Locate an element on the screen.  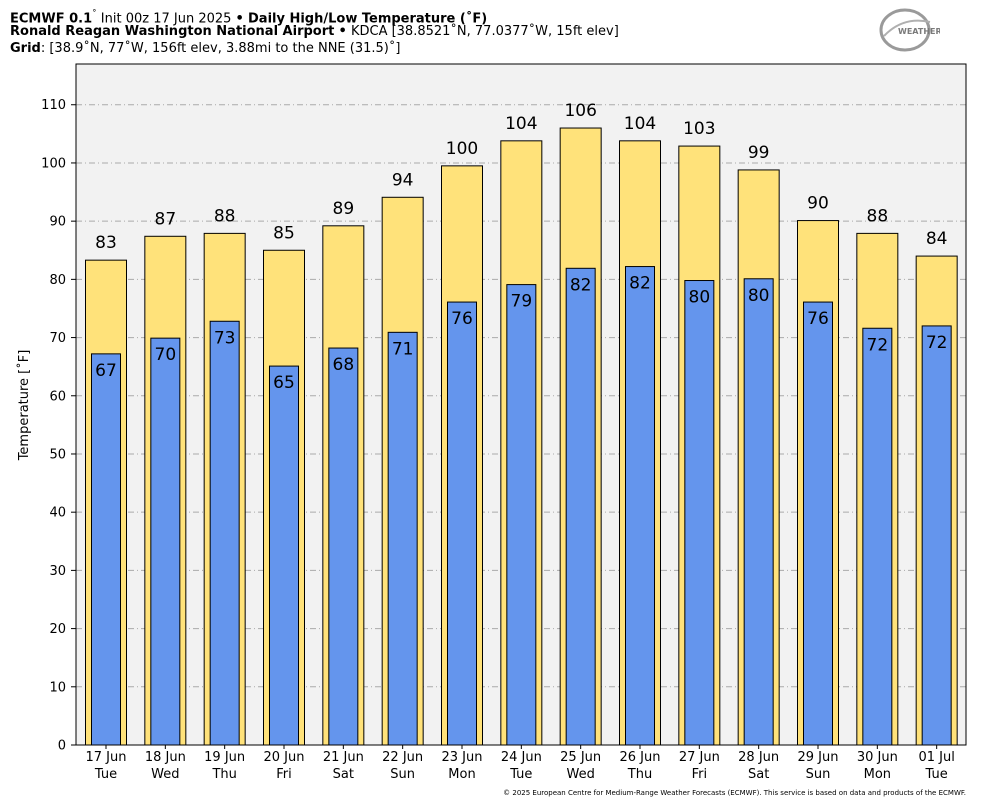
high-temp-label: 90 is located at coordinates (818, 204).